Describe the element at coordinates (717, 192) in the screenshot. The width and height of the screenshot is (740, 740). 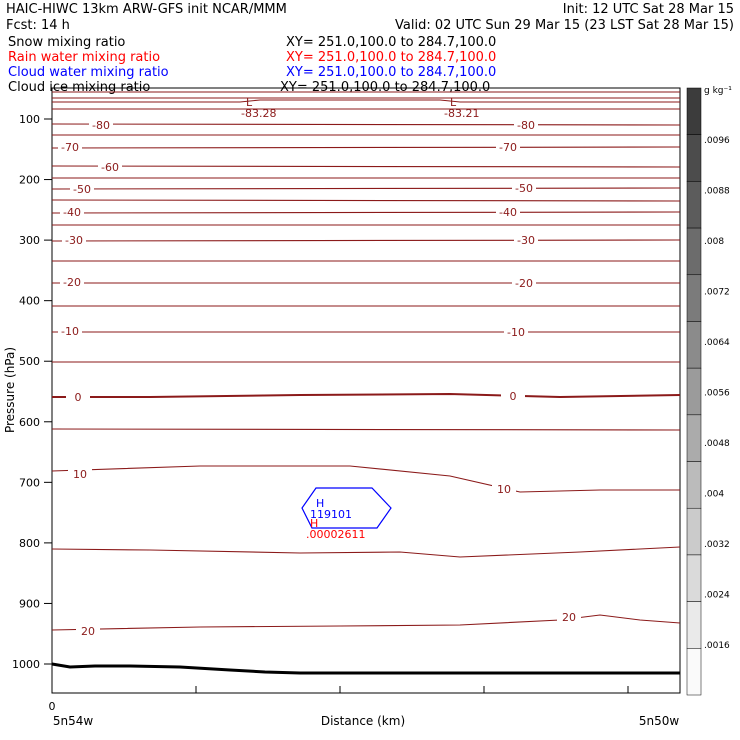
I see `colorbar-label: .0088` at that location.